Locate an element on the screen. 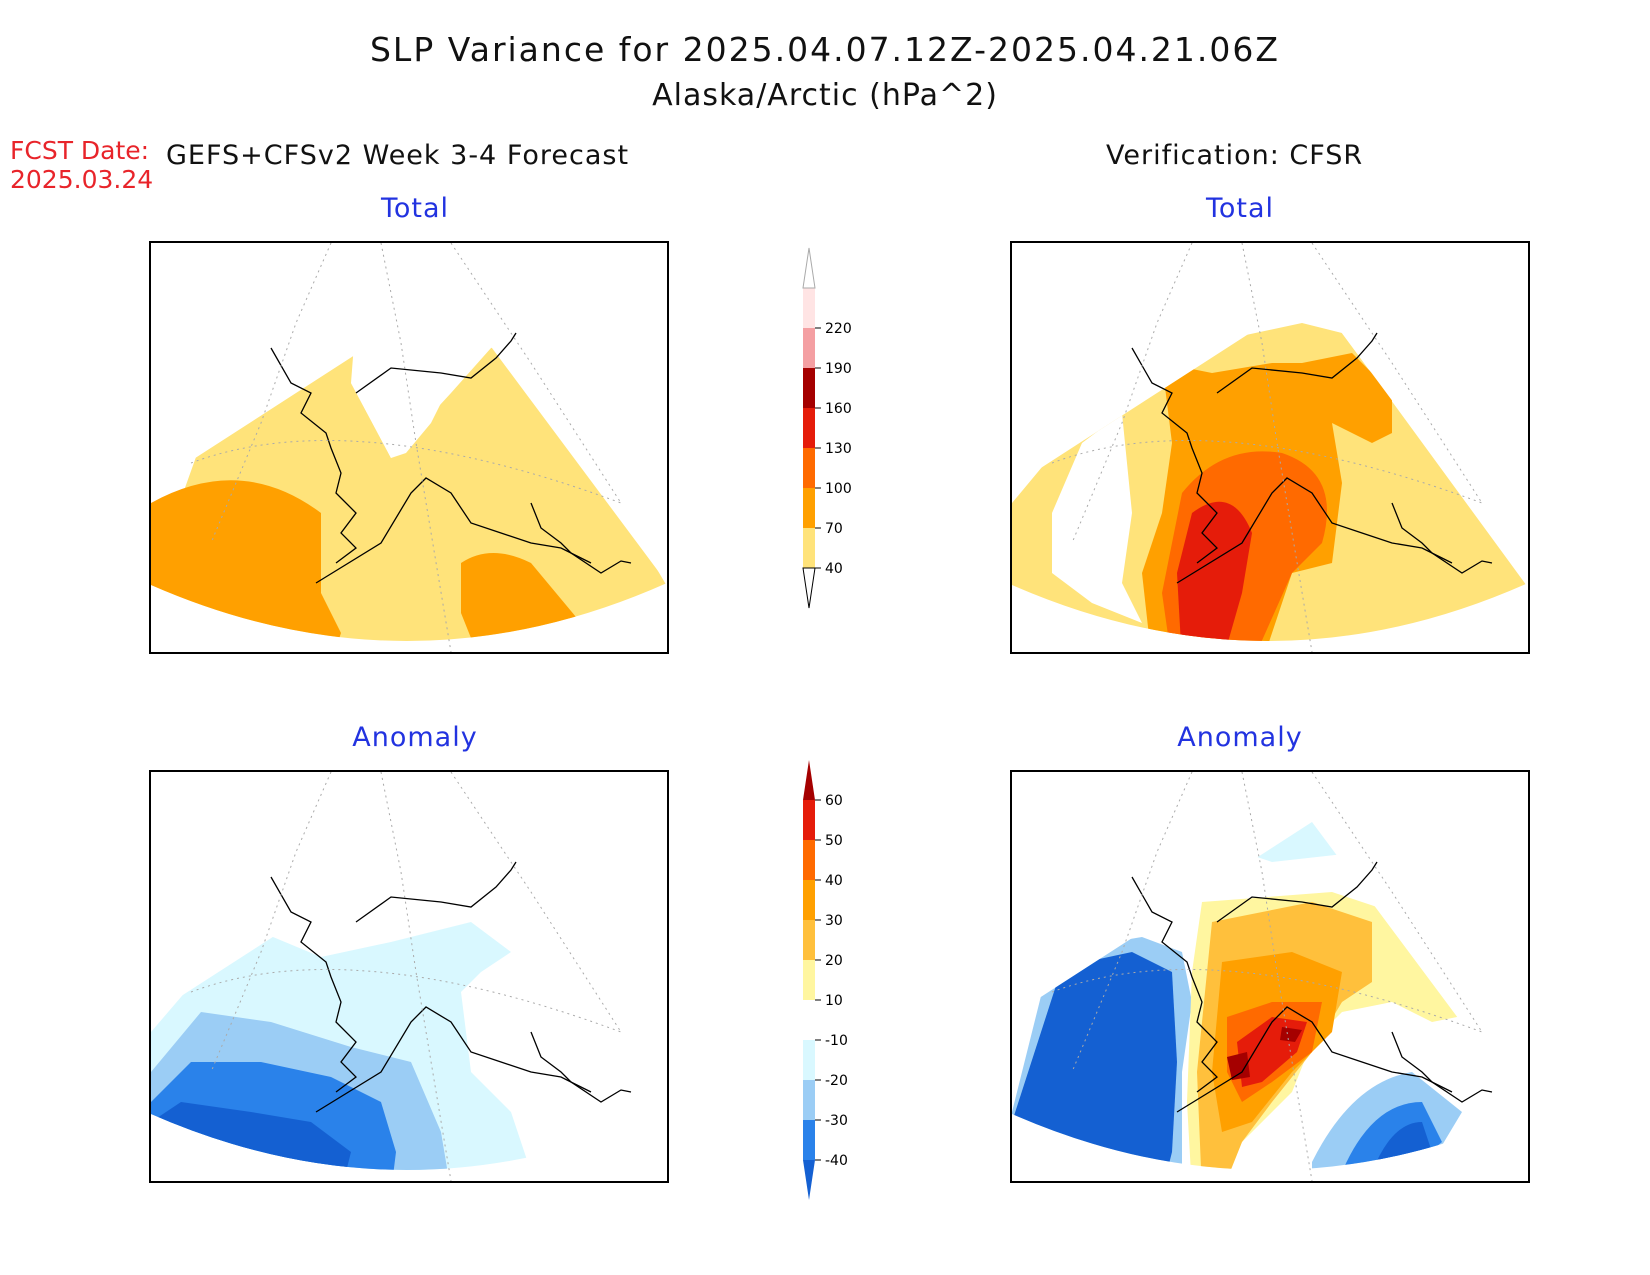  legend-anomaly-label: 10 is located at coordinates (834, 1001).